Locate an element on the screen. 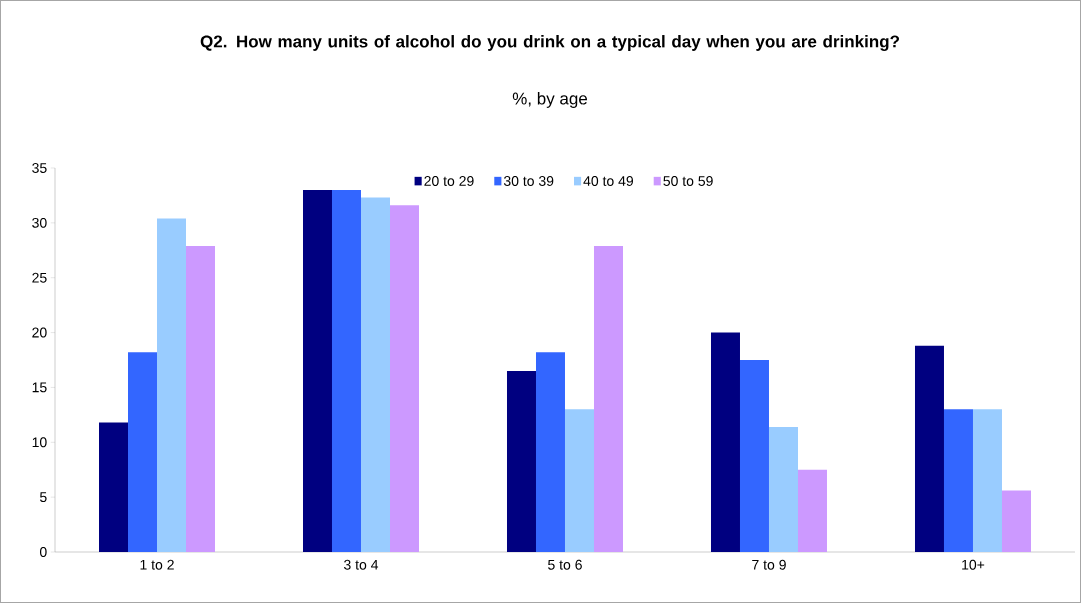 This screenshot has height=603, width=1081. y-tick-label: 20 is located at coordinates (39, 332).